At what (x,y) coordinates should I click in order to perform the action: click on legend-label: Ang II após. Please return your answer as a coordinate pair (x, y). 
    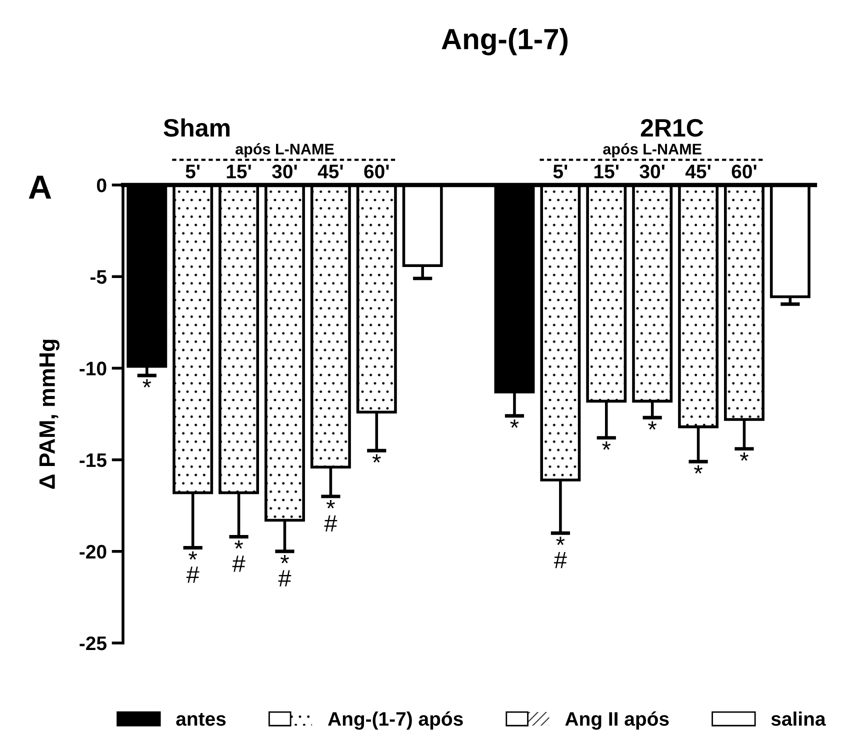
    Looking at the image, I should click on (617, 720).